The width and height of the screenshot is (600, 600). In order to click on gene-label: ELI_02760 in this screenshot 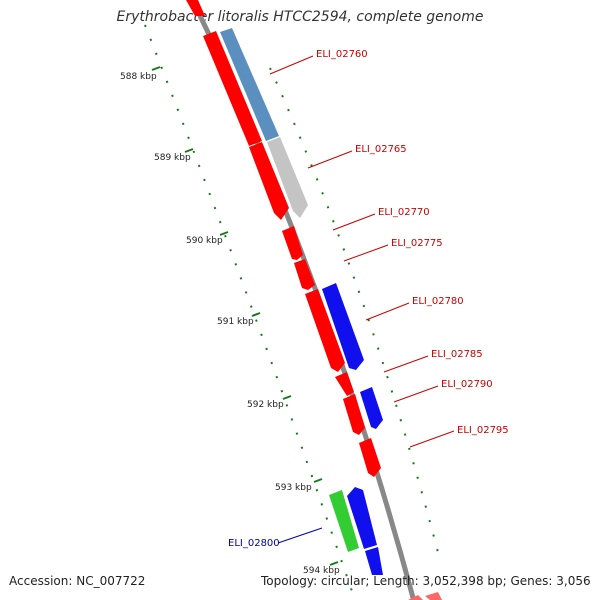, I will do `click(342, 54)`.